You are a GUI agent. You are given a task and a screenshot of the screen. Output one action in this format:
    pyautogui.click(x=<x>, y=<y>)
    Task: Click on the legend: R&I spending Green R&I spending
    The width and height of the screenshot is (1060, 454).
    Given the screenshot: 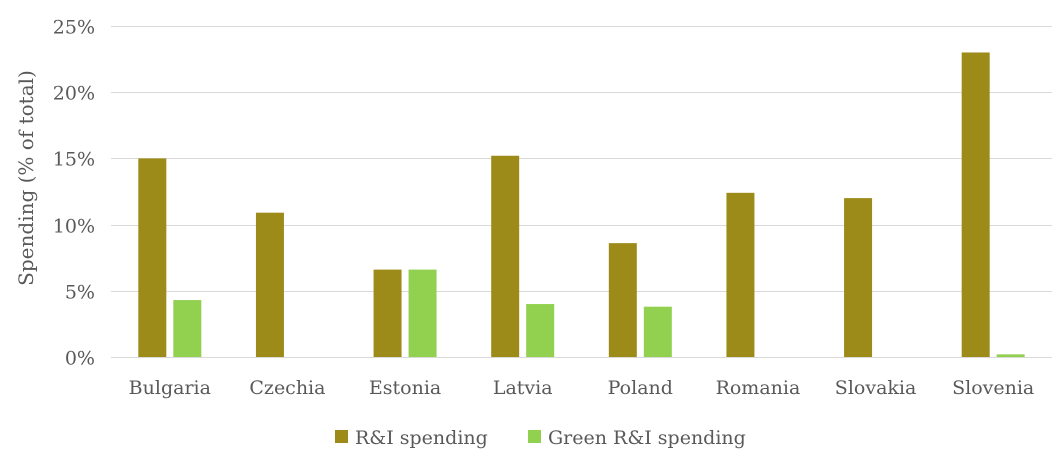 What is the action you would take?
    pyautogui.click(x=540, y=438)
    